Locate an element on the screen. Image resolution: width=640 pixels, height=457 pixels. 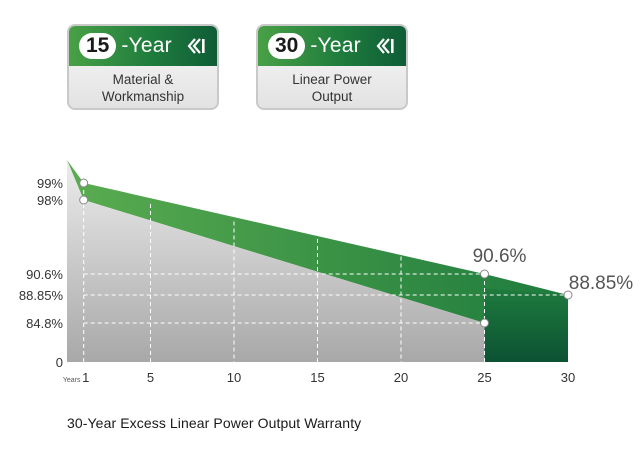
badge-header: 30 -Year is located at coordinates (332, 46).